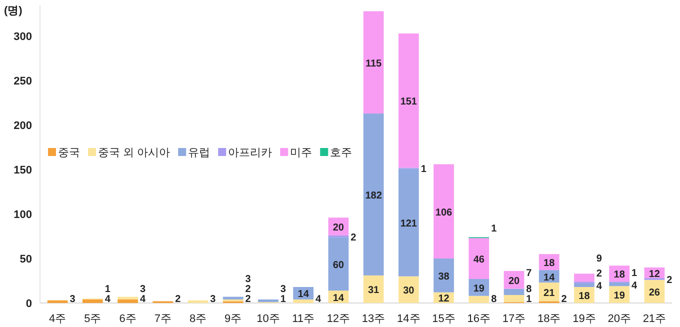 Image resolution: width=680 pixels, height=327 pixels. I want to click on data-label: 8, so click(529, 289).